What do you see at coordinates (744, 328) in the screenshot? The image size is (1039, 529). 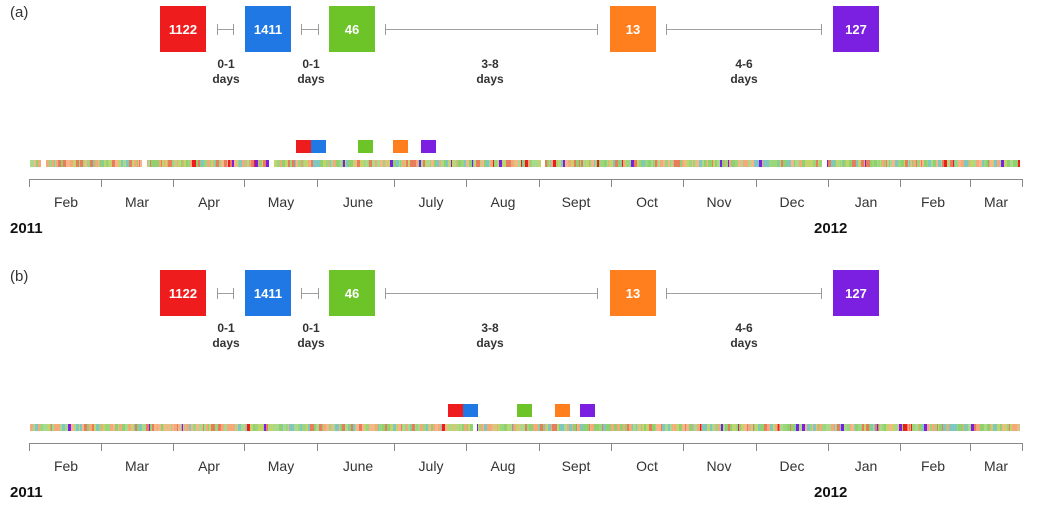 I see `interval-range: 4-6` at bounding box center [744, 328].